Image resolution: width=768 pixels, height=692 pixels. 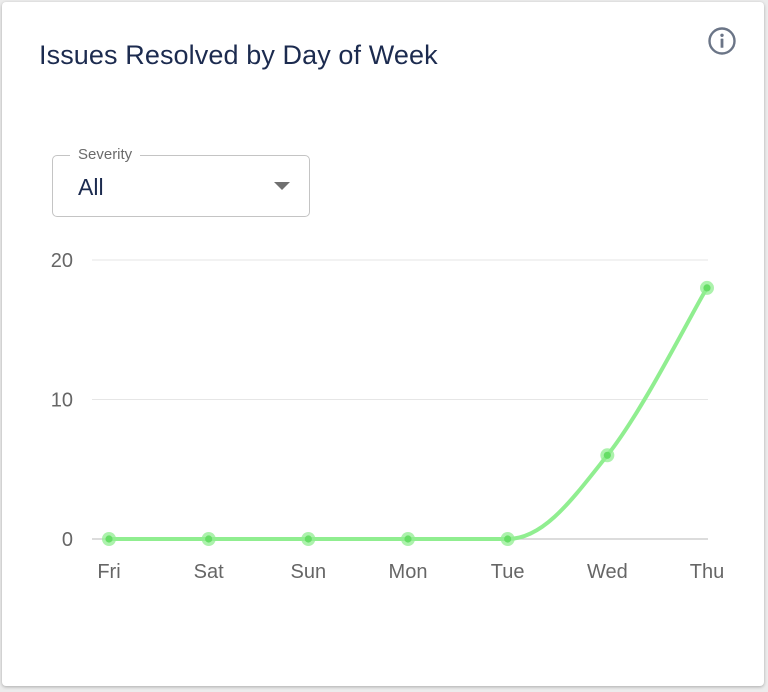 I want to click on info-icon, so click(x=722, y=41).